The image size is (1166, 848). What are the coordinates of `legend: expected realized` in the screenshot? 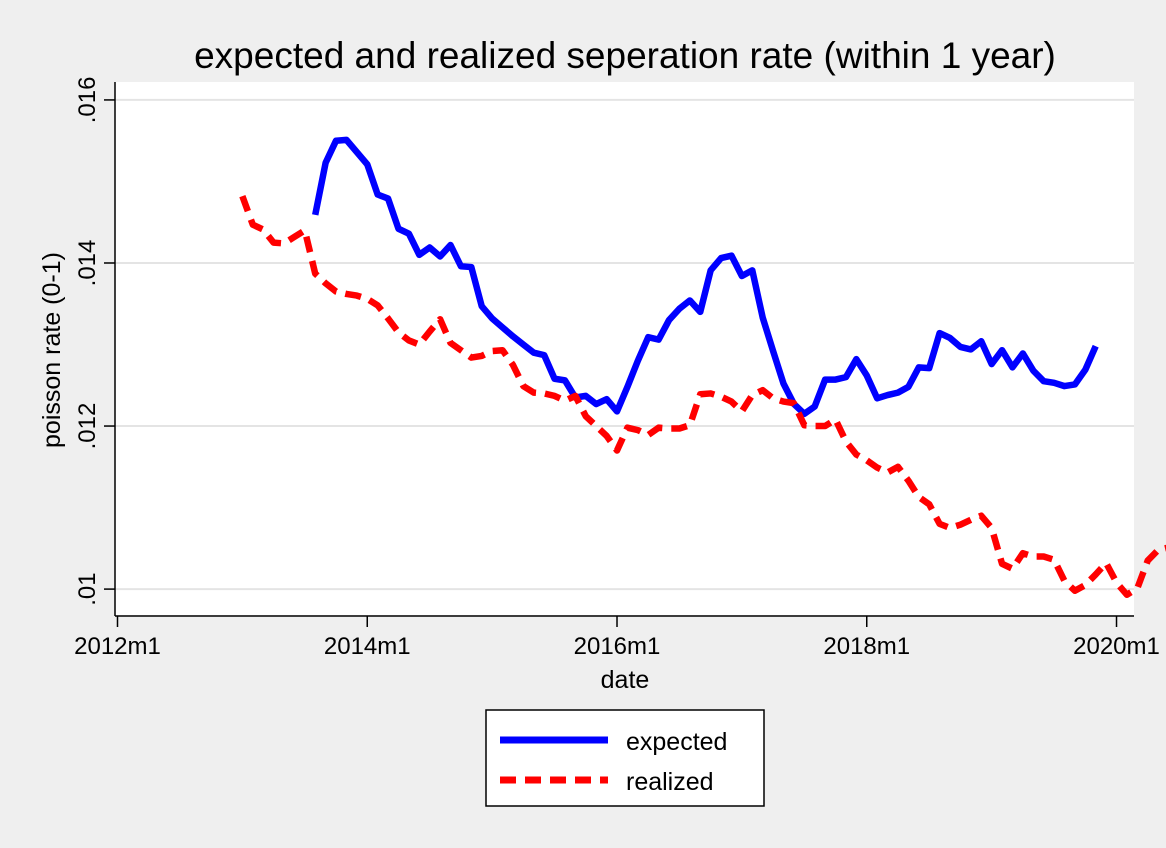 It's located at (625, 758).